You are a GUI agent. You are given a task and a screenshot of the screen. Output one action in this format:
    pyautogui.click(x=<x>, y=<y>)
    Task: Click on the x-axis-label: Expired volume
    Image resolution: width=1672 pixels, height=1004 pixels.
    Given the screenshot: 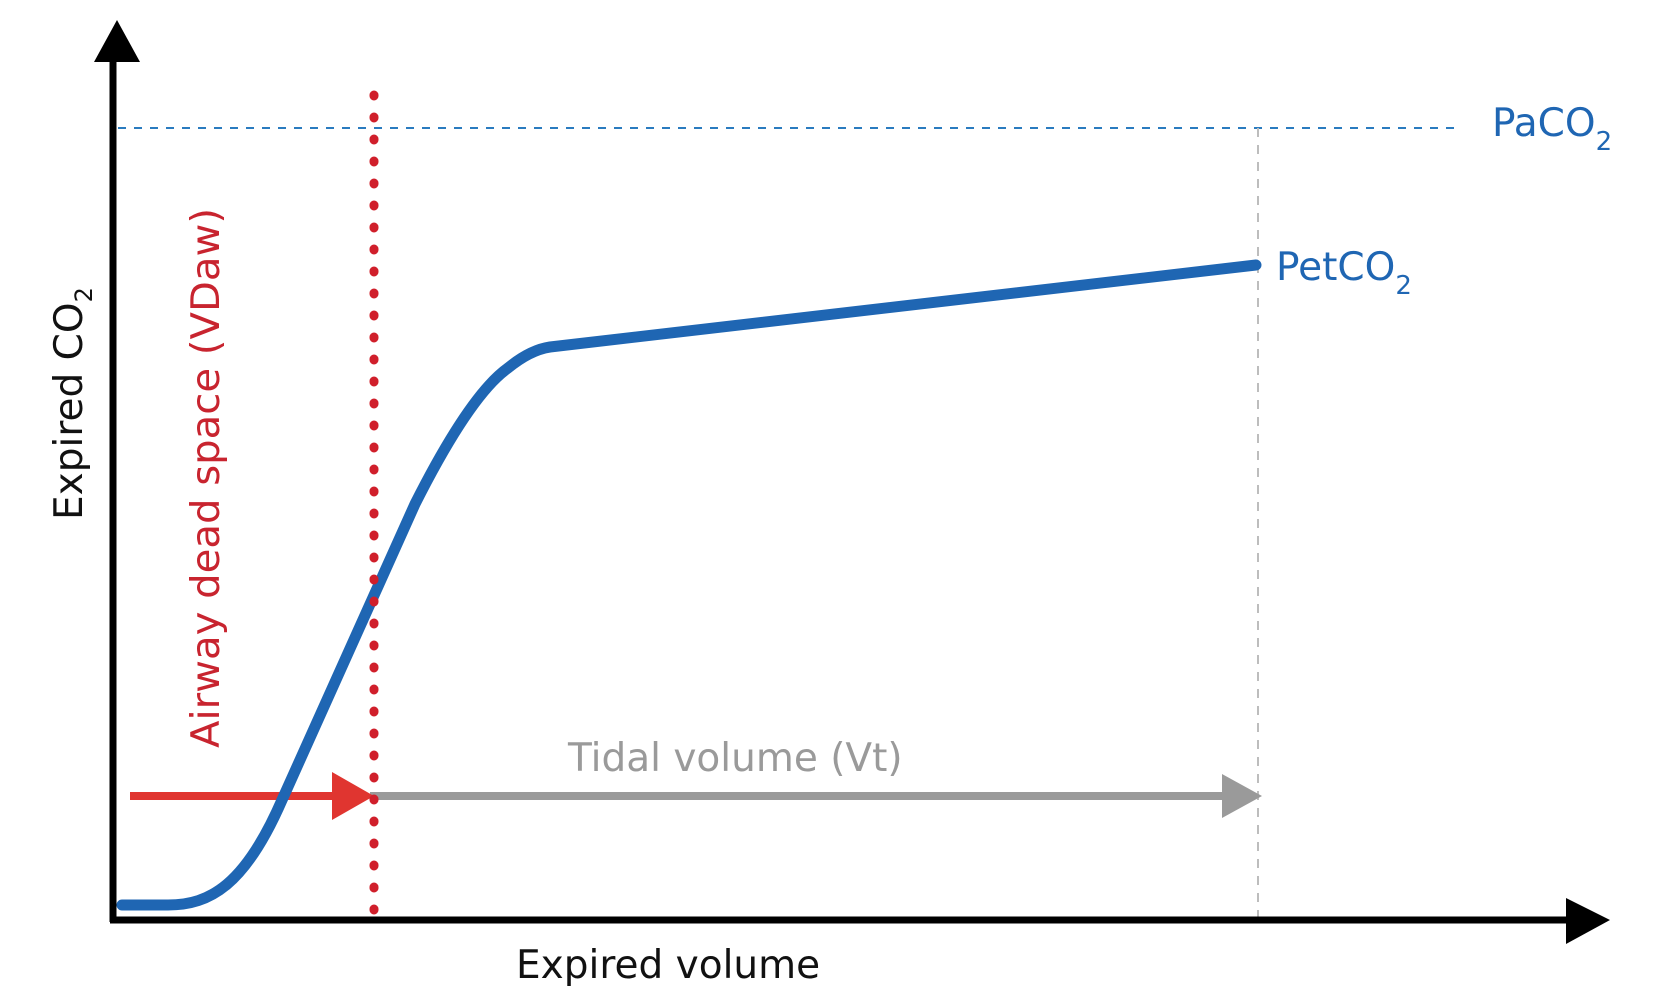 What is the action you would take?
    pyautogui.click(x=668, y=965)
    